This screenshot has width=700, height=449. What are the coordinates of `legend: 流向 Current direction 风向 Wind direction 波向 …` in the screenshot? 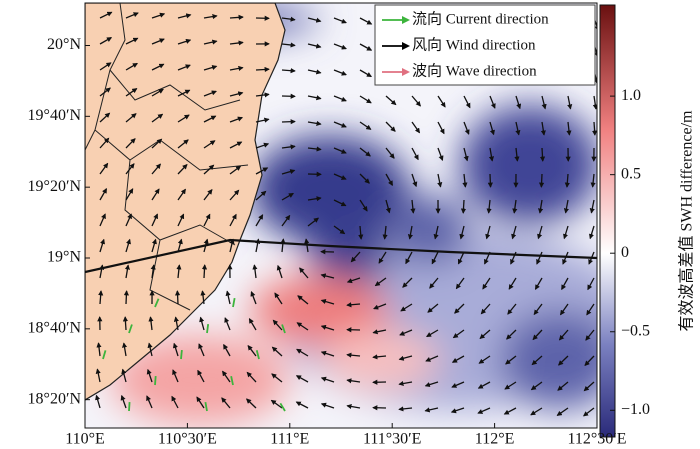 It's located at (485, 45).